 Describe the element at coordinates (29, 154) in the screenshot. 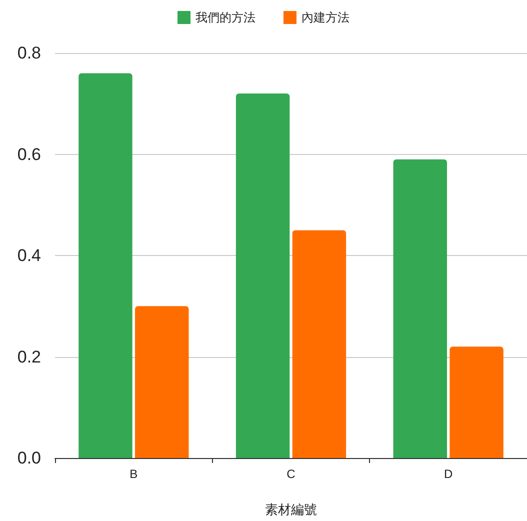

I see `y-tick-label: 0.6` at that location.